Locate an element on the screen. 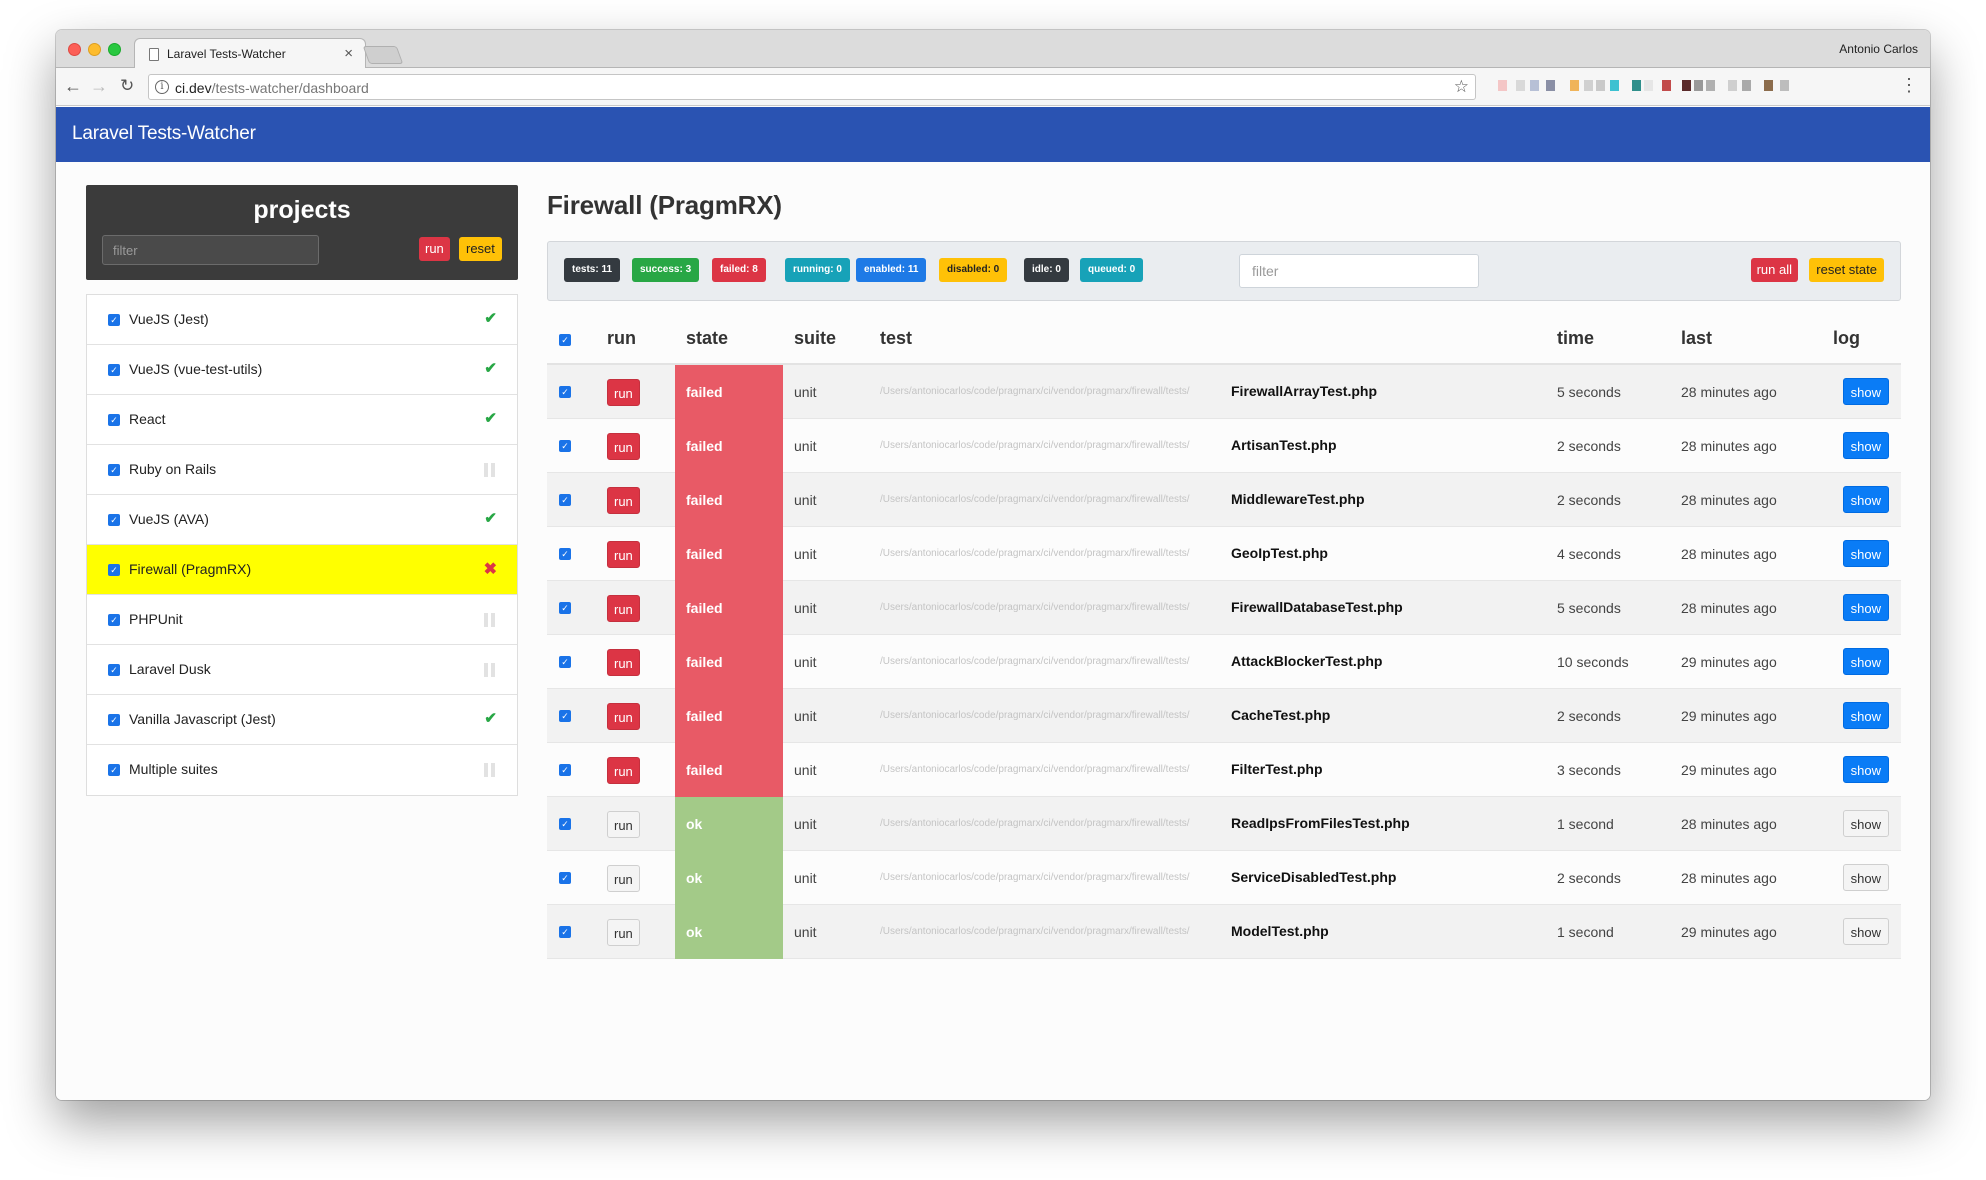 This screenshot has height=1180, width=1986. brand: Laravel Tests-Watcher is located at coordinates (164, 133).